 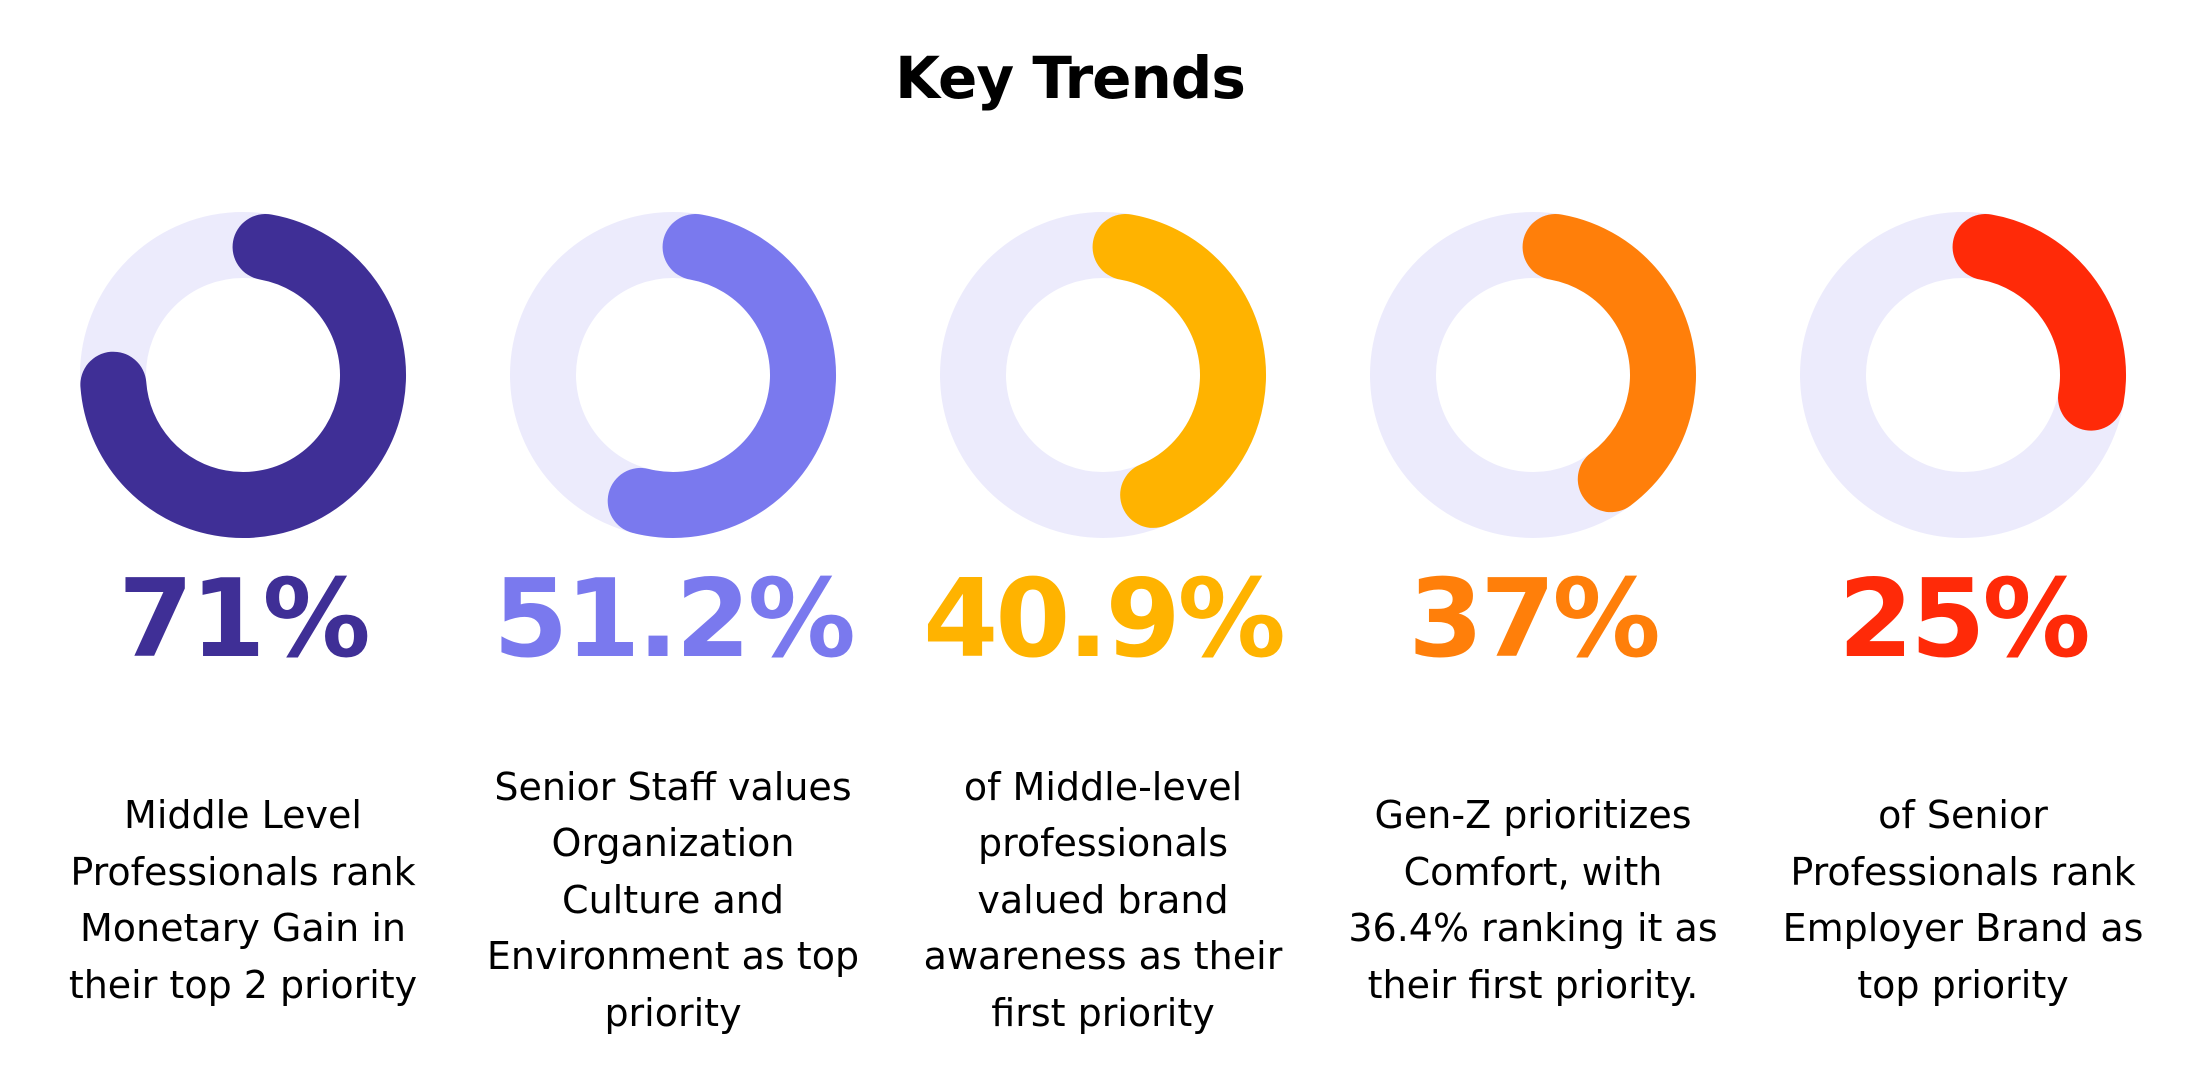 I want to click on description-line: professionals, so click(x=1103, y=843).